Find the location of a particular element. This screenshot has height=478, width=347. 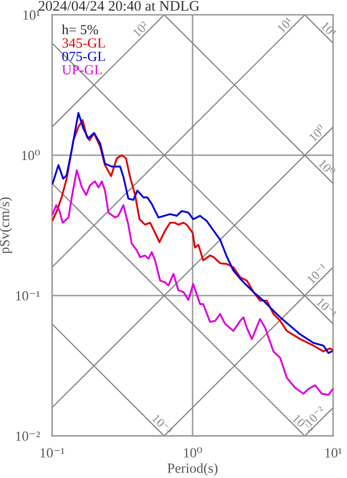

x-tick-label: 10¹ is located at coordinates (333, 453).